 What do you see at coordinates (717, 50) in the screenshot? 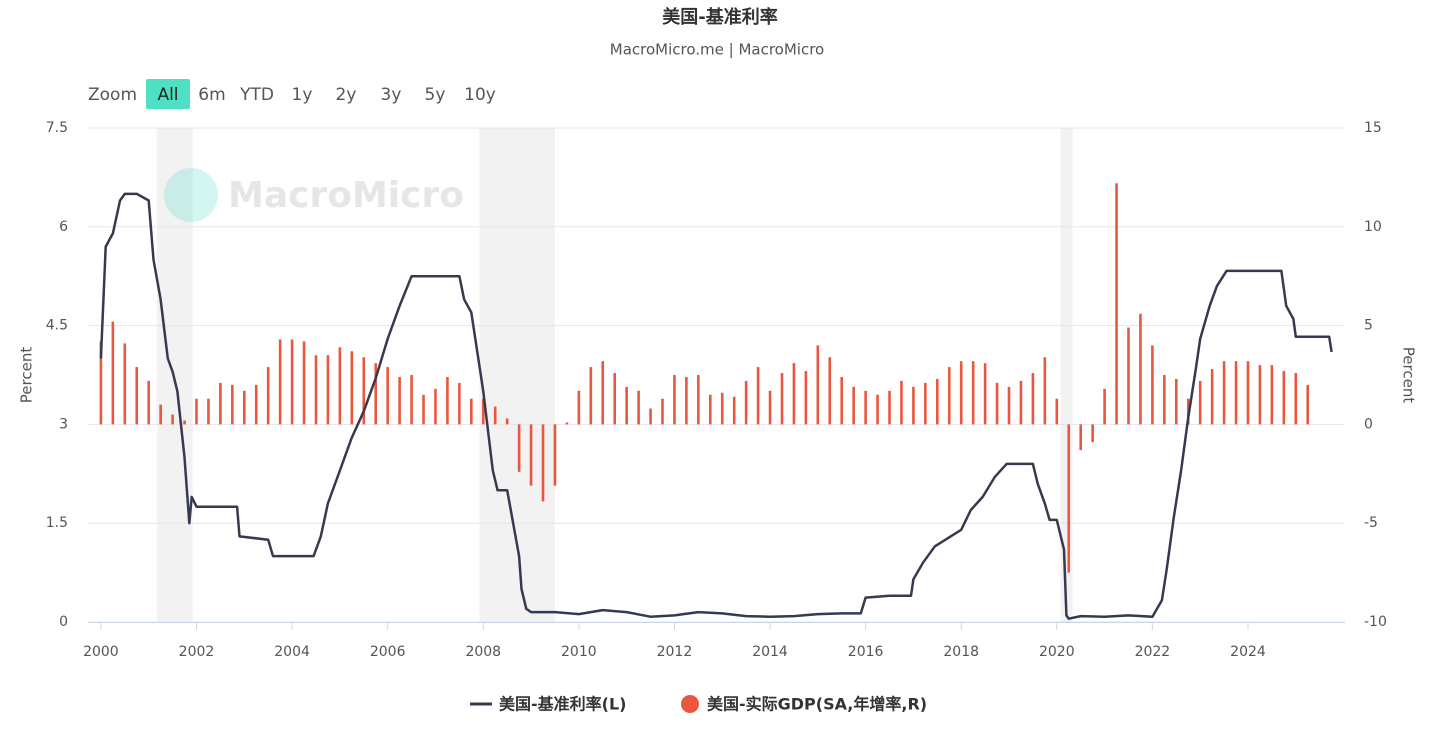
I see `chart-subtitle: MacroMicro.me | MacroMicro` at bounding box center [717, 50].